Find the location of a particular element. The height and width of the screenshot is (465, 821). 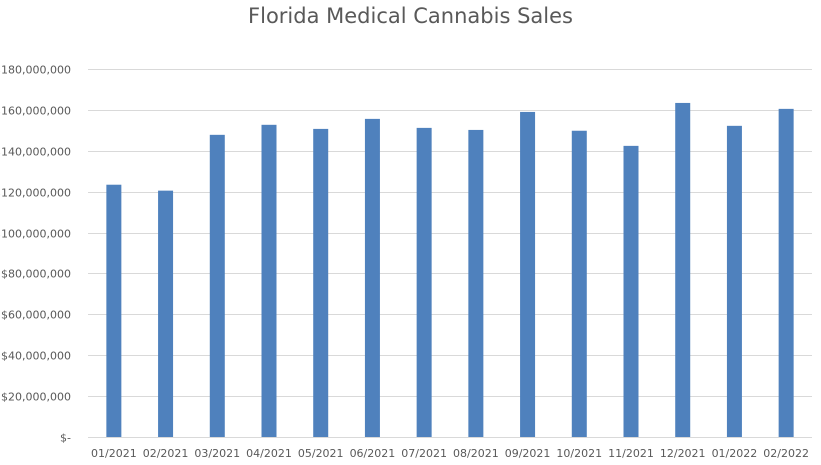

y-tick-label: $80,000,000 is located at coordinates (36, 274).